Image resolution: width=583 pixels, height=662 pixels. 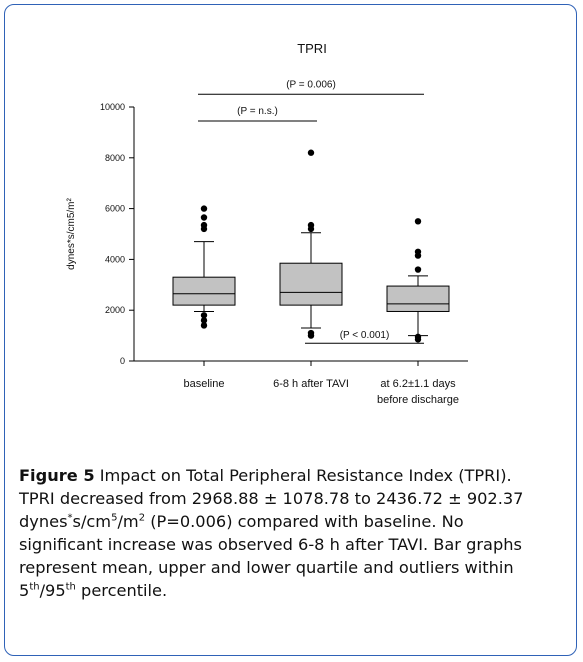 What do you see at coordinates (257, 111) in the screenshot?
I see `significance-label: (P = n.s.)` at bounding box center [257, 111].